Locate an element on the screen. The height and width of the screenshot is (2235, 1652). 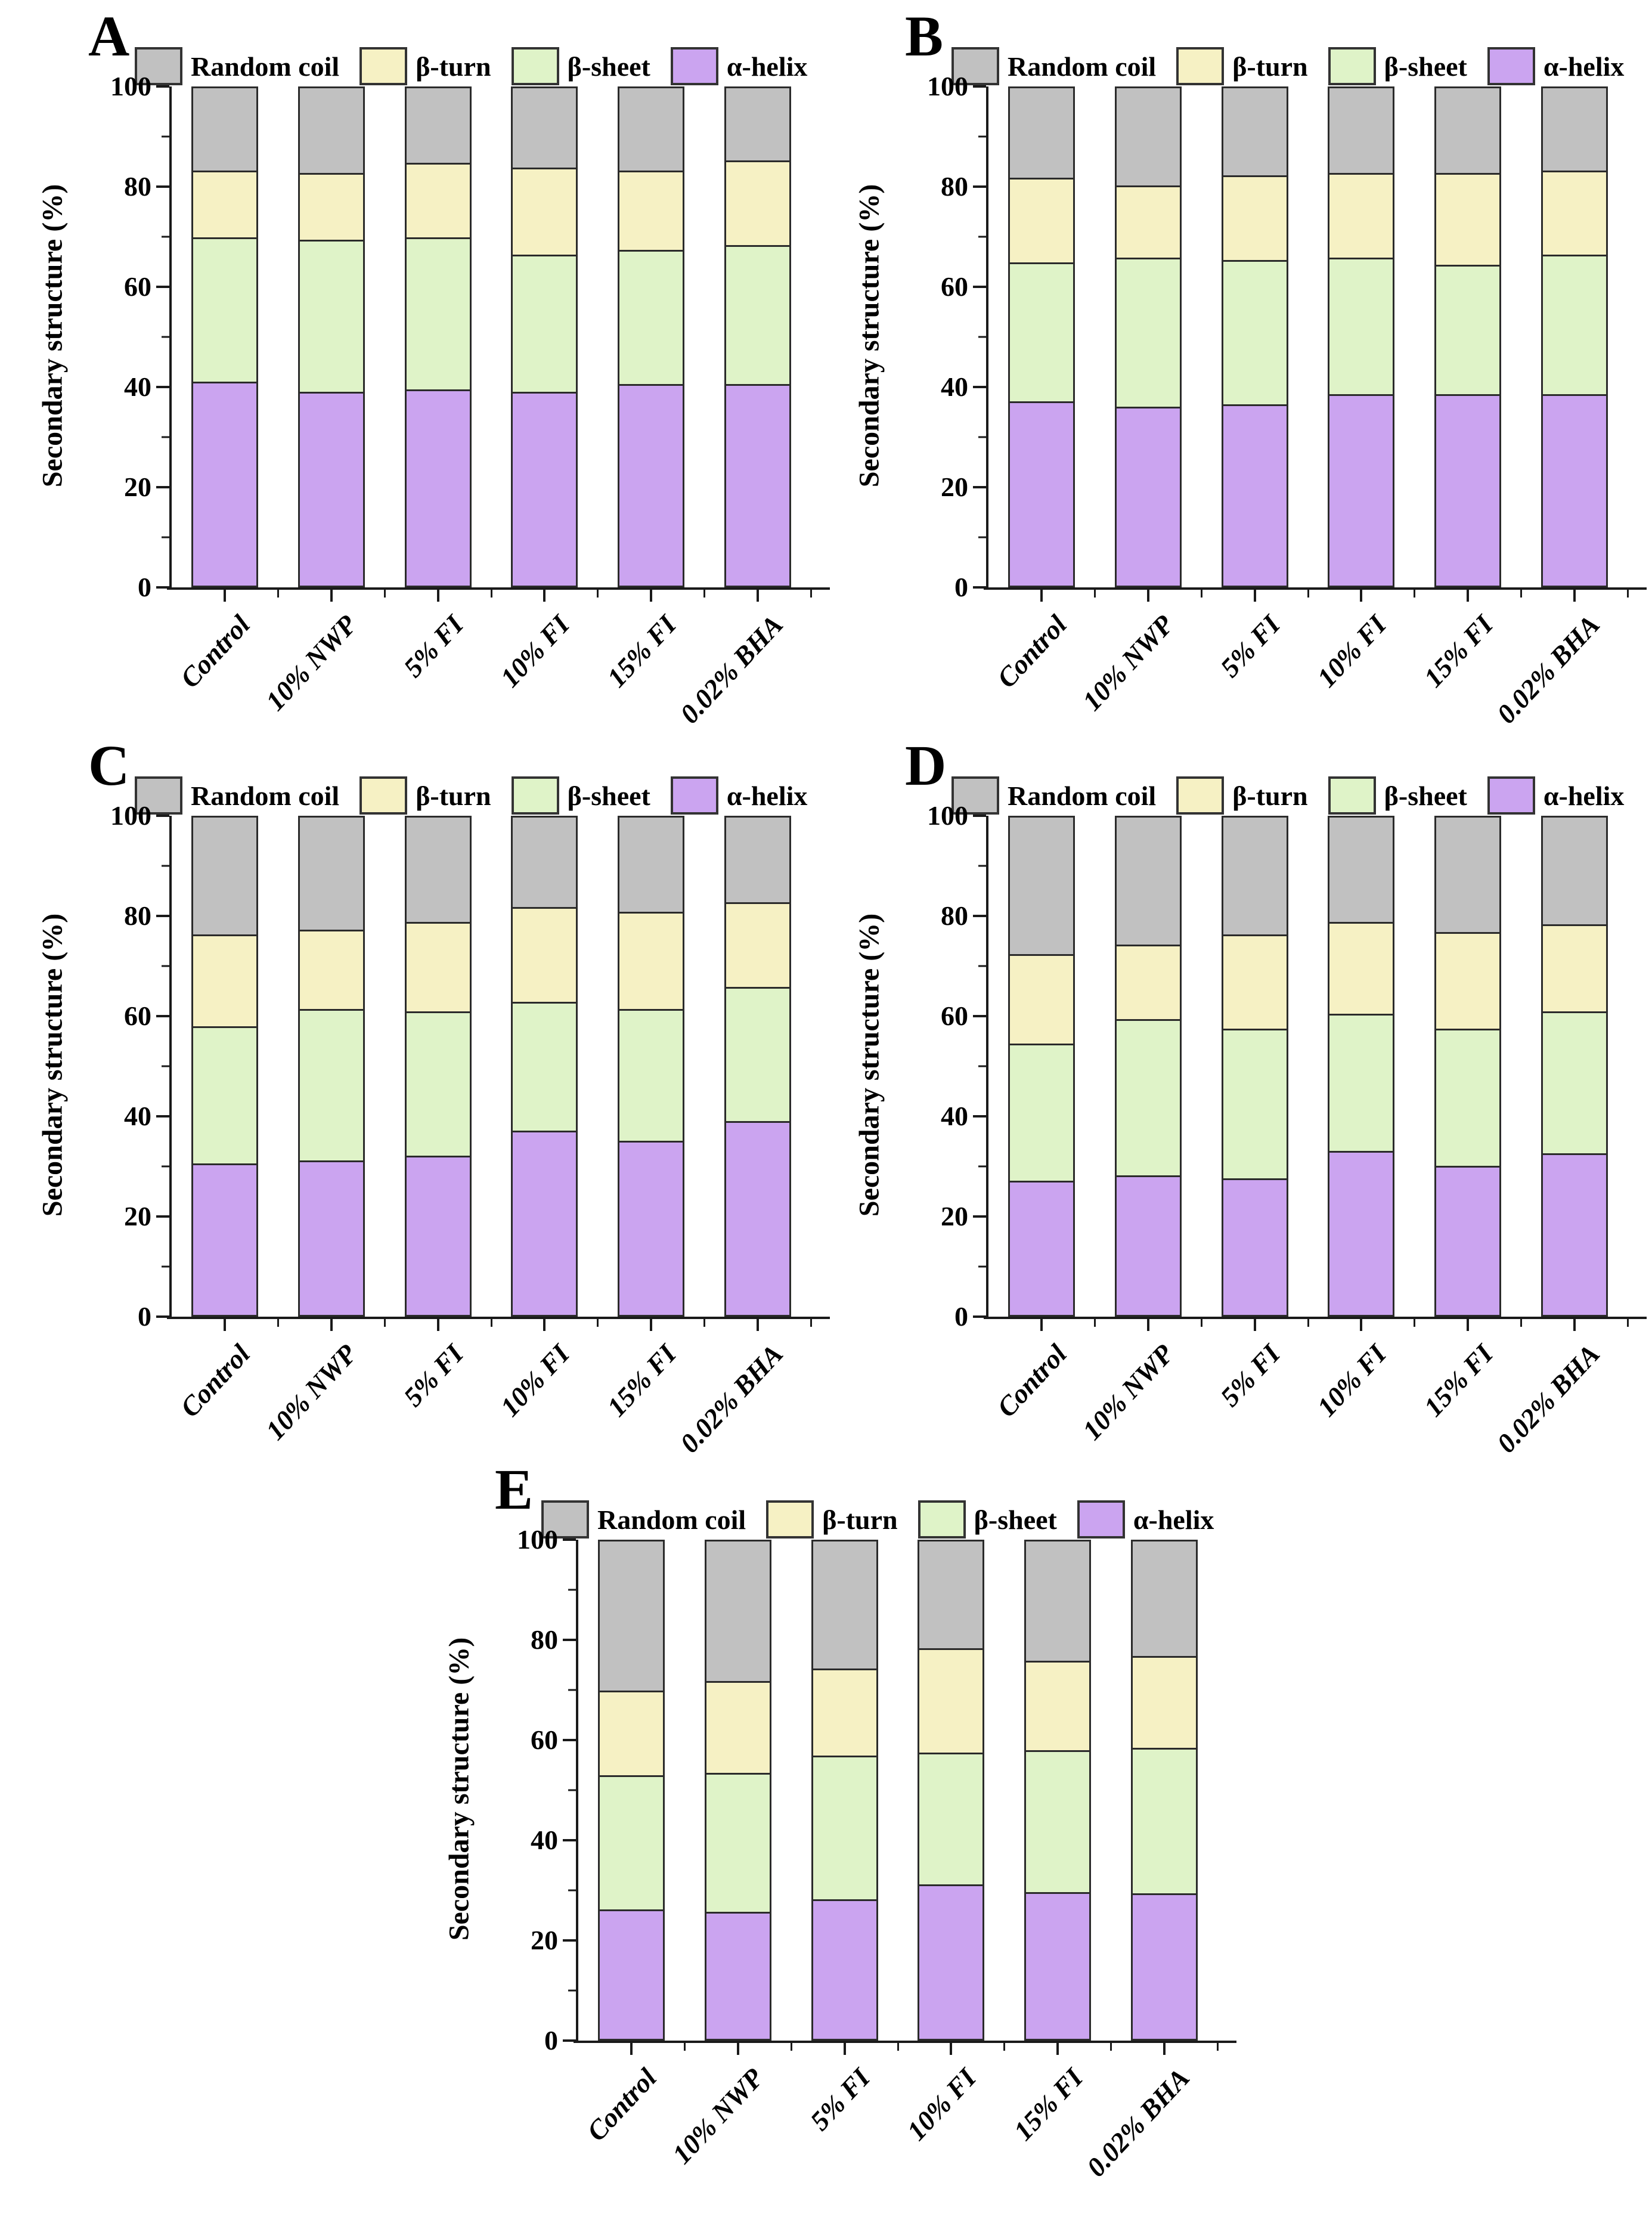
legend-label-random-coil: Random coil is located at coordinates (1082, 795).